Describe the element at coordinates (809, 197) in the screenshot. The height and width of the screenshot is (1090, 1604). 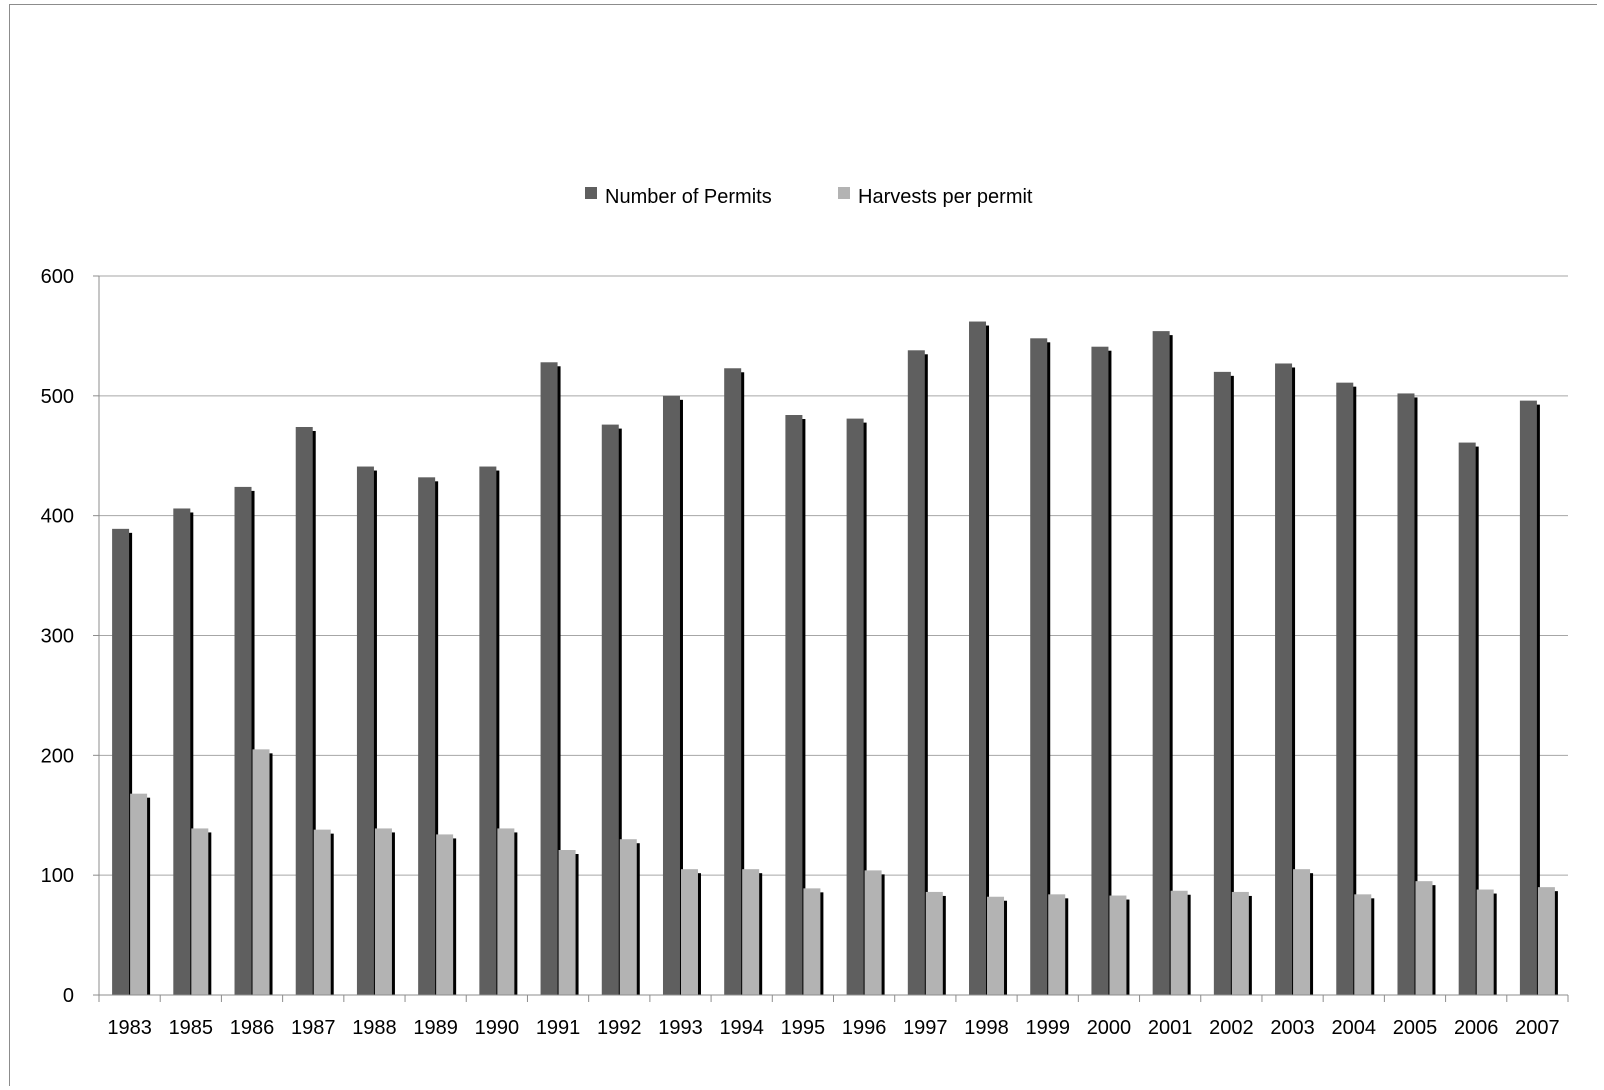
I see `legend: Number of Permits Harvests per permit` at that location.